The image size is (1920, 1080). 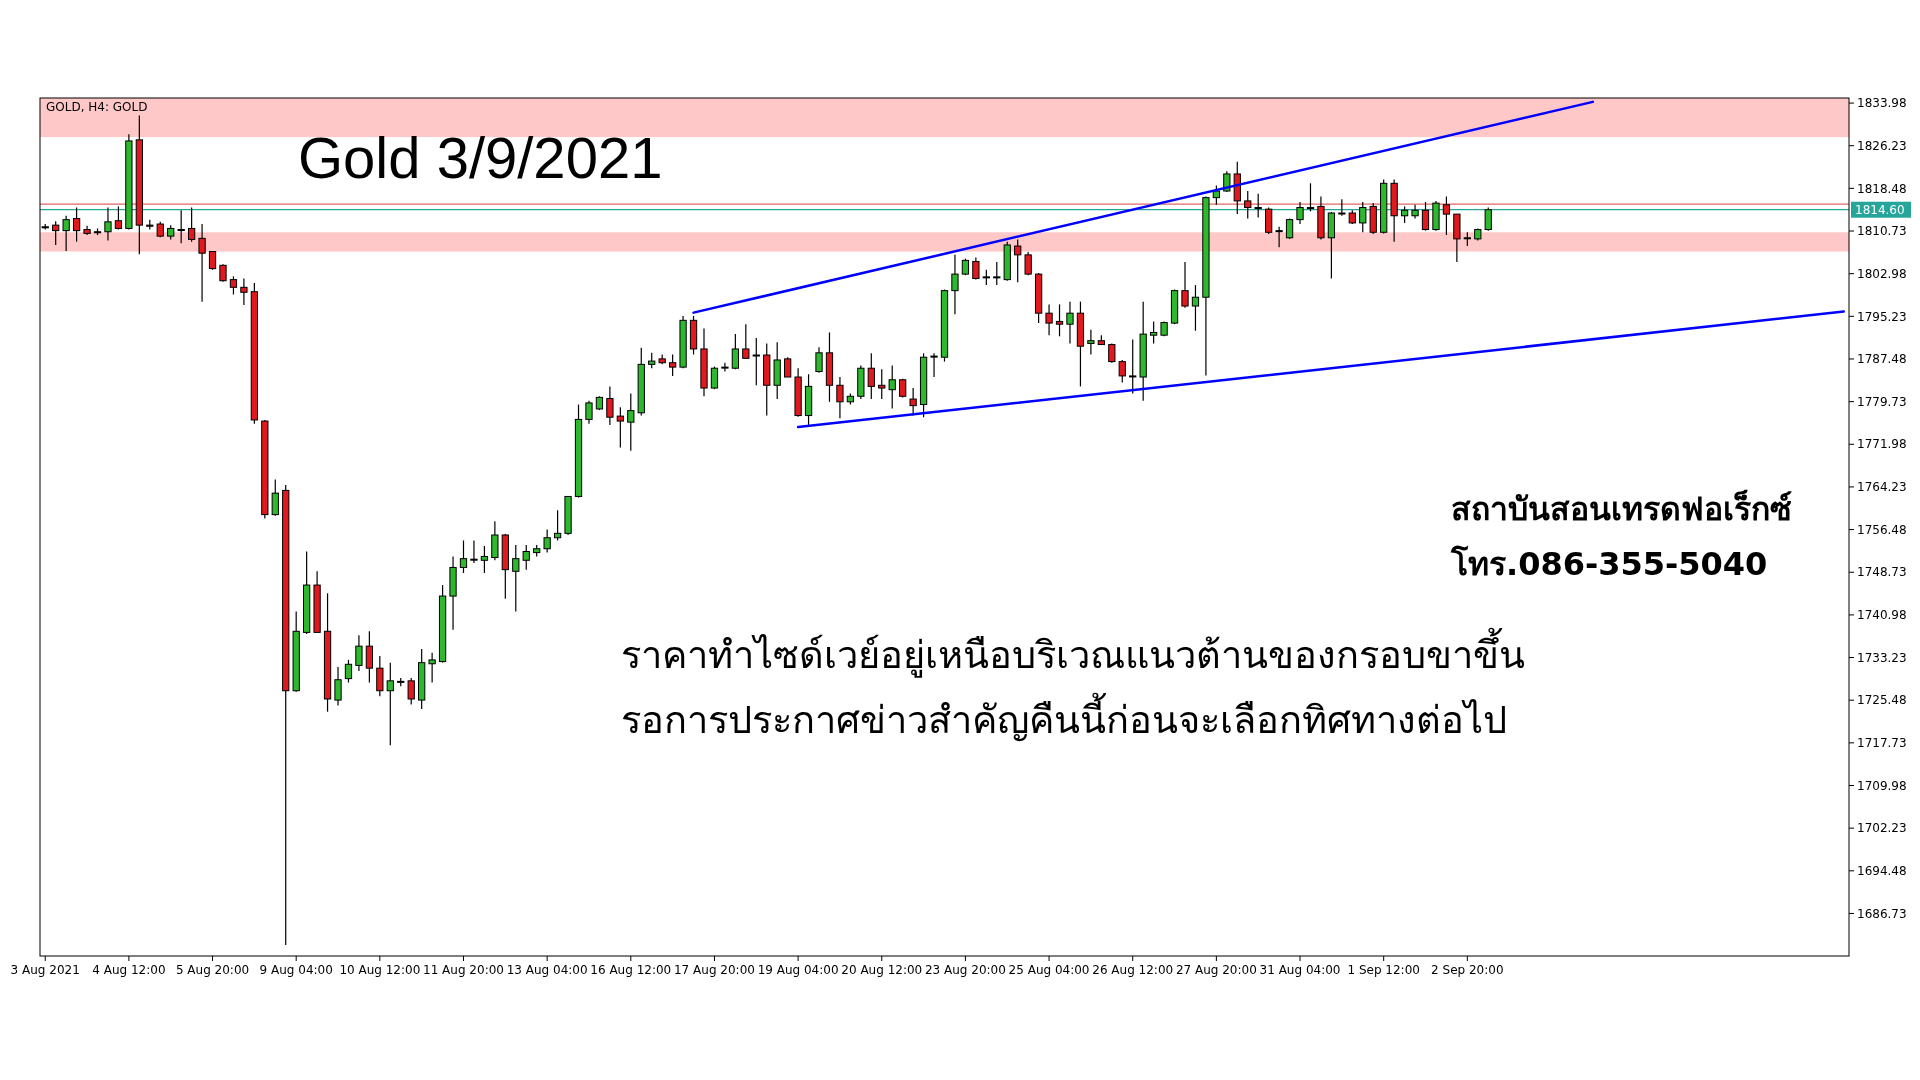 I want to click on x-tick-label: 26 Aug 12:00, so click(x=1133, y=970).